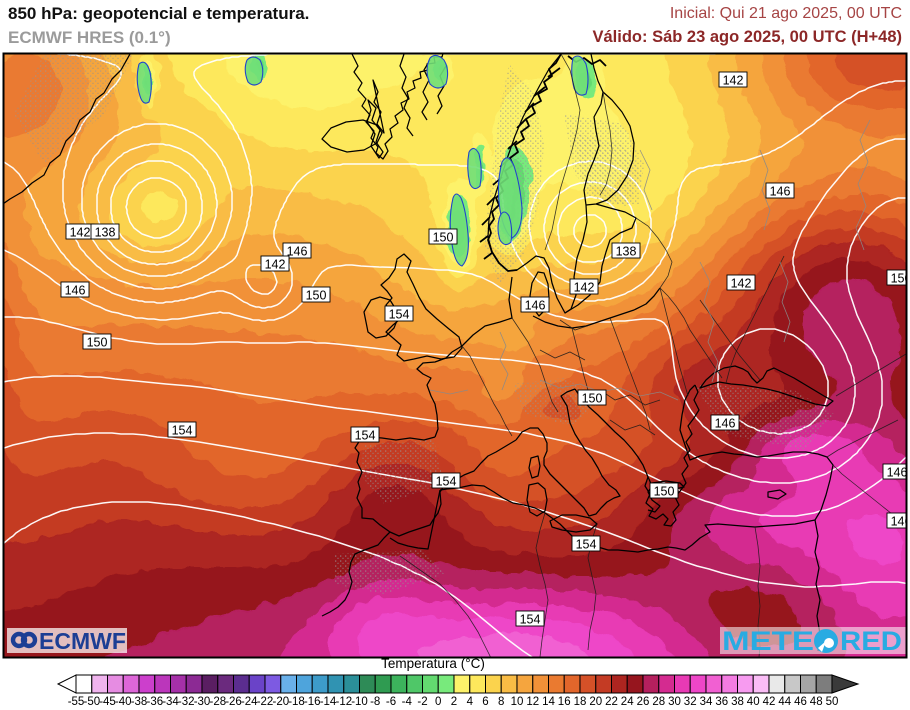 Image resolution: width=910 pixels, height=710 pixels. Describe the element at coordinates (154, 702) in the screenshot. I see `svg-text: -36` at that location.